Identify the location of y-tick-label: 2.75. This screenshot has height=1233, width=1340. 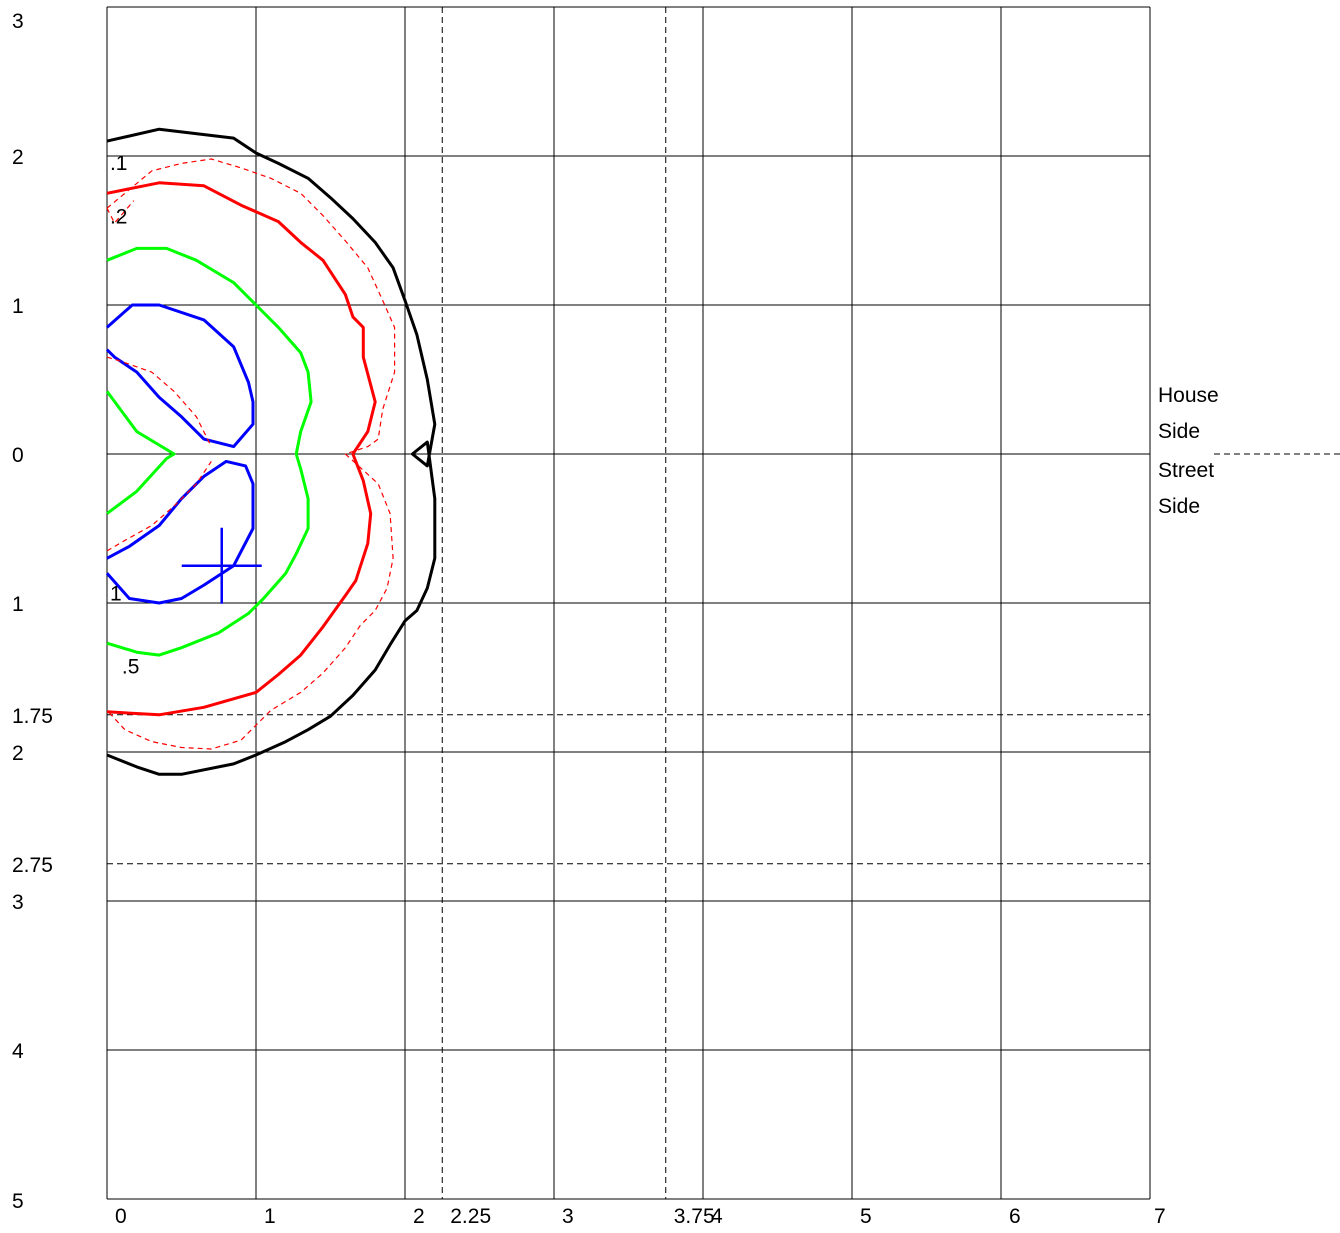
(32, 865).